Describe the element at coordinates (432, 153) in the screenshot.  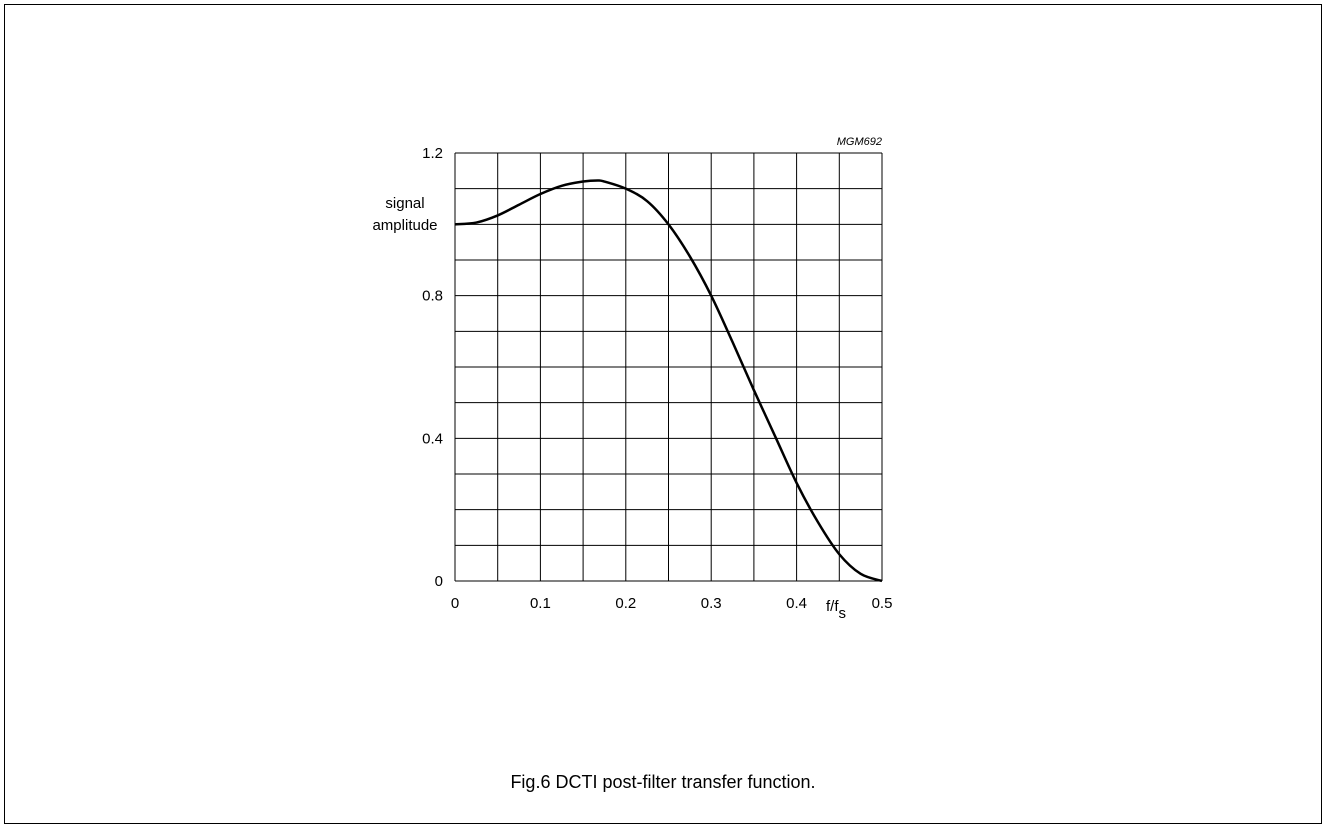
I see `y-tick-label: 1.2` at that location.